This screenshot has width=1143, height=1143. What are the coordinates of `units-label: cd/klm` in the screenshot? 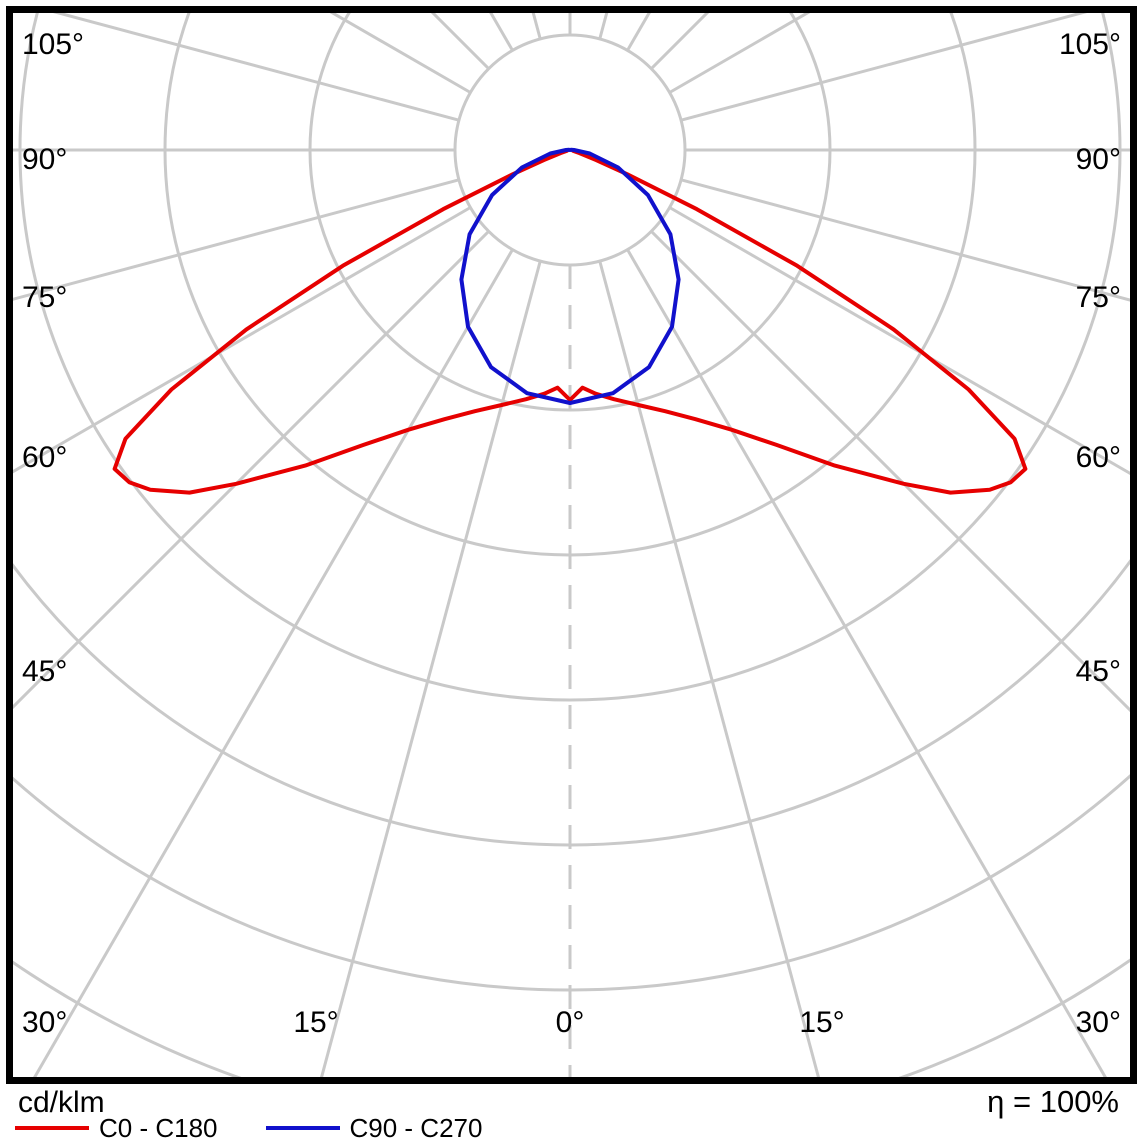 It's located at (61, 1102).